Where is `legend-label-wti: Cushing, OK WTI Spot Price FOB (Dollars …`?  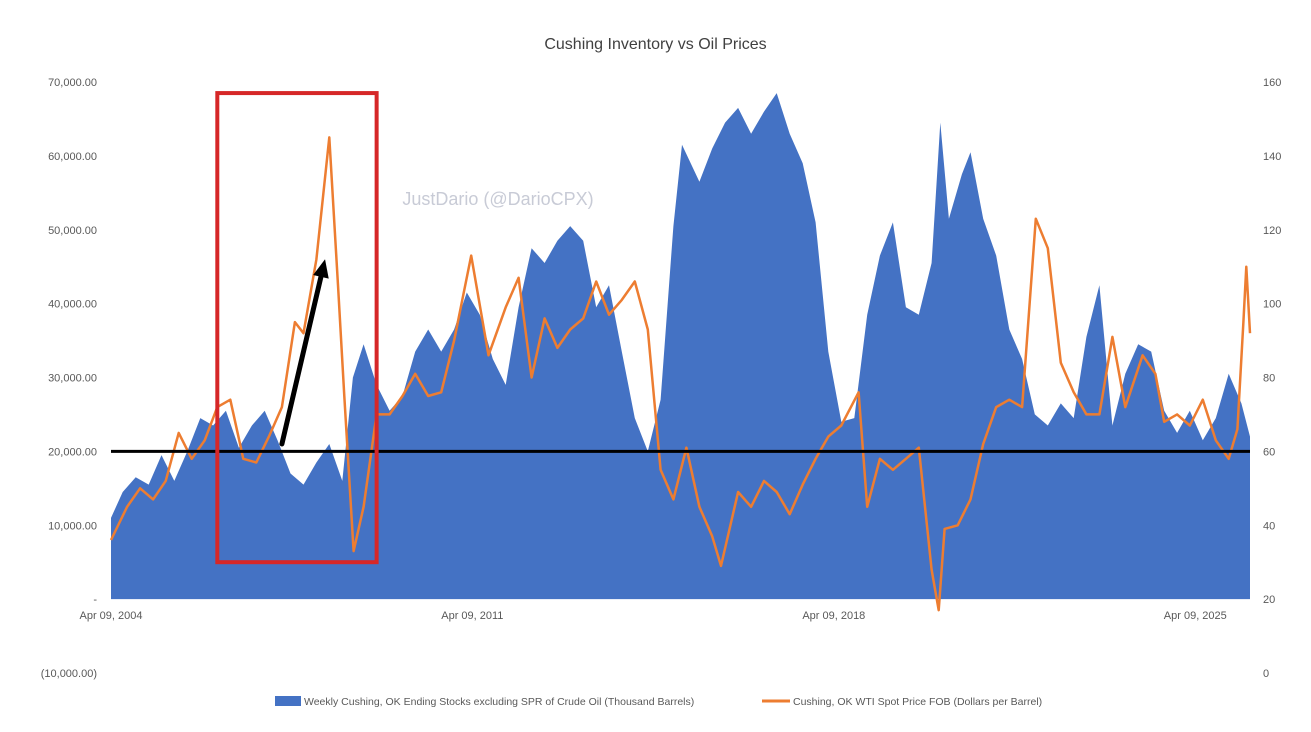 legend-label-wti: Cushing, OK WTI Spot Price FOB (Dollars … is located at coordinates (917, 702).